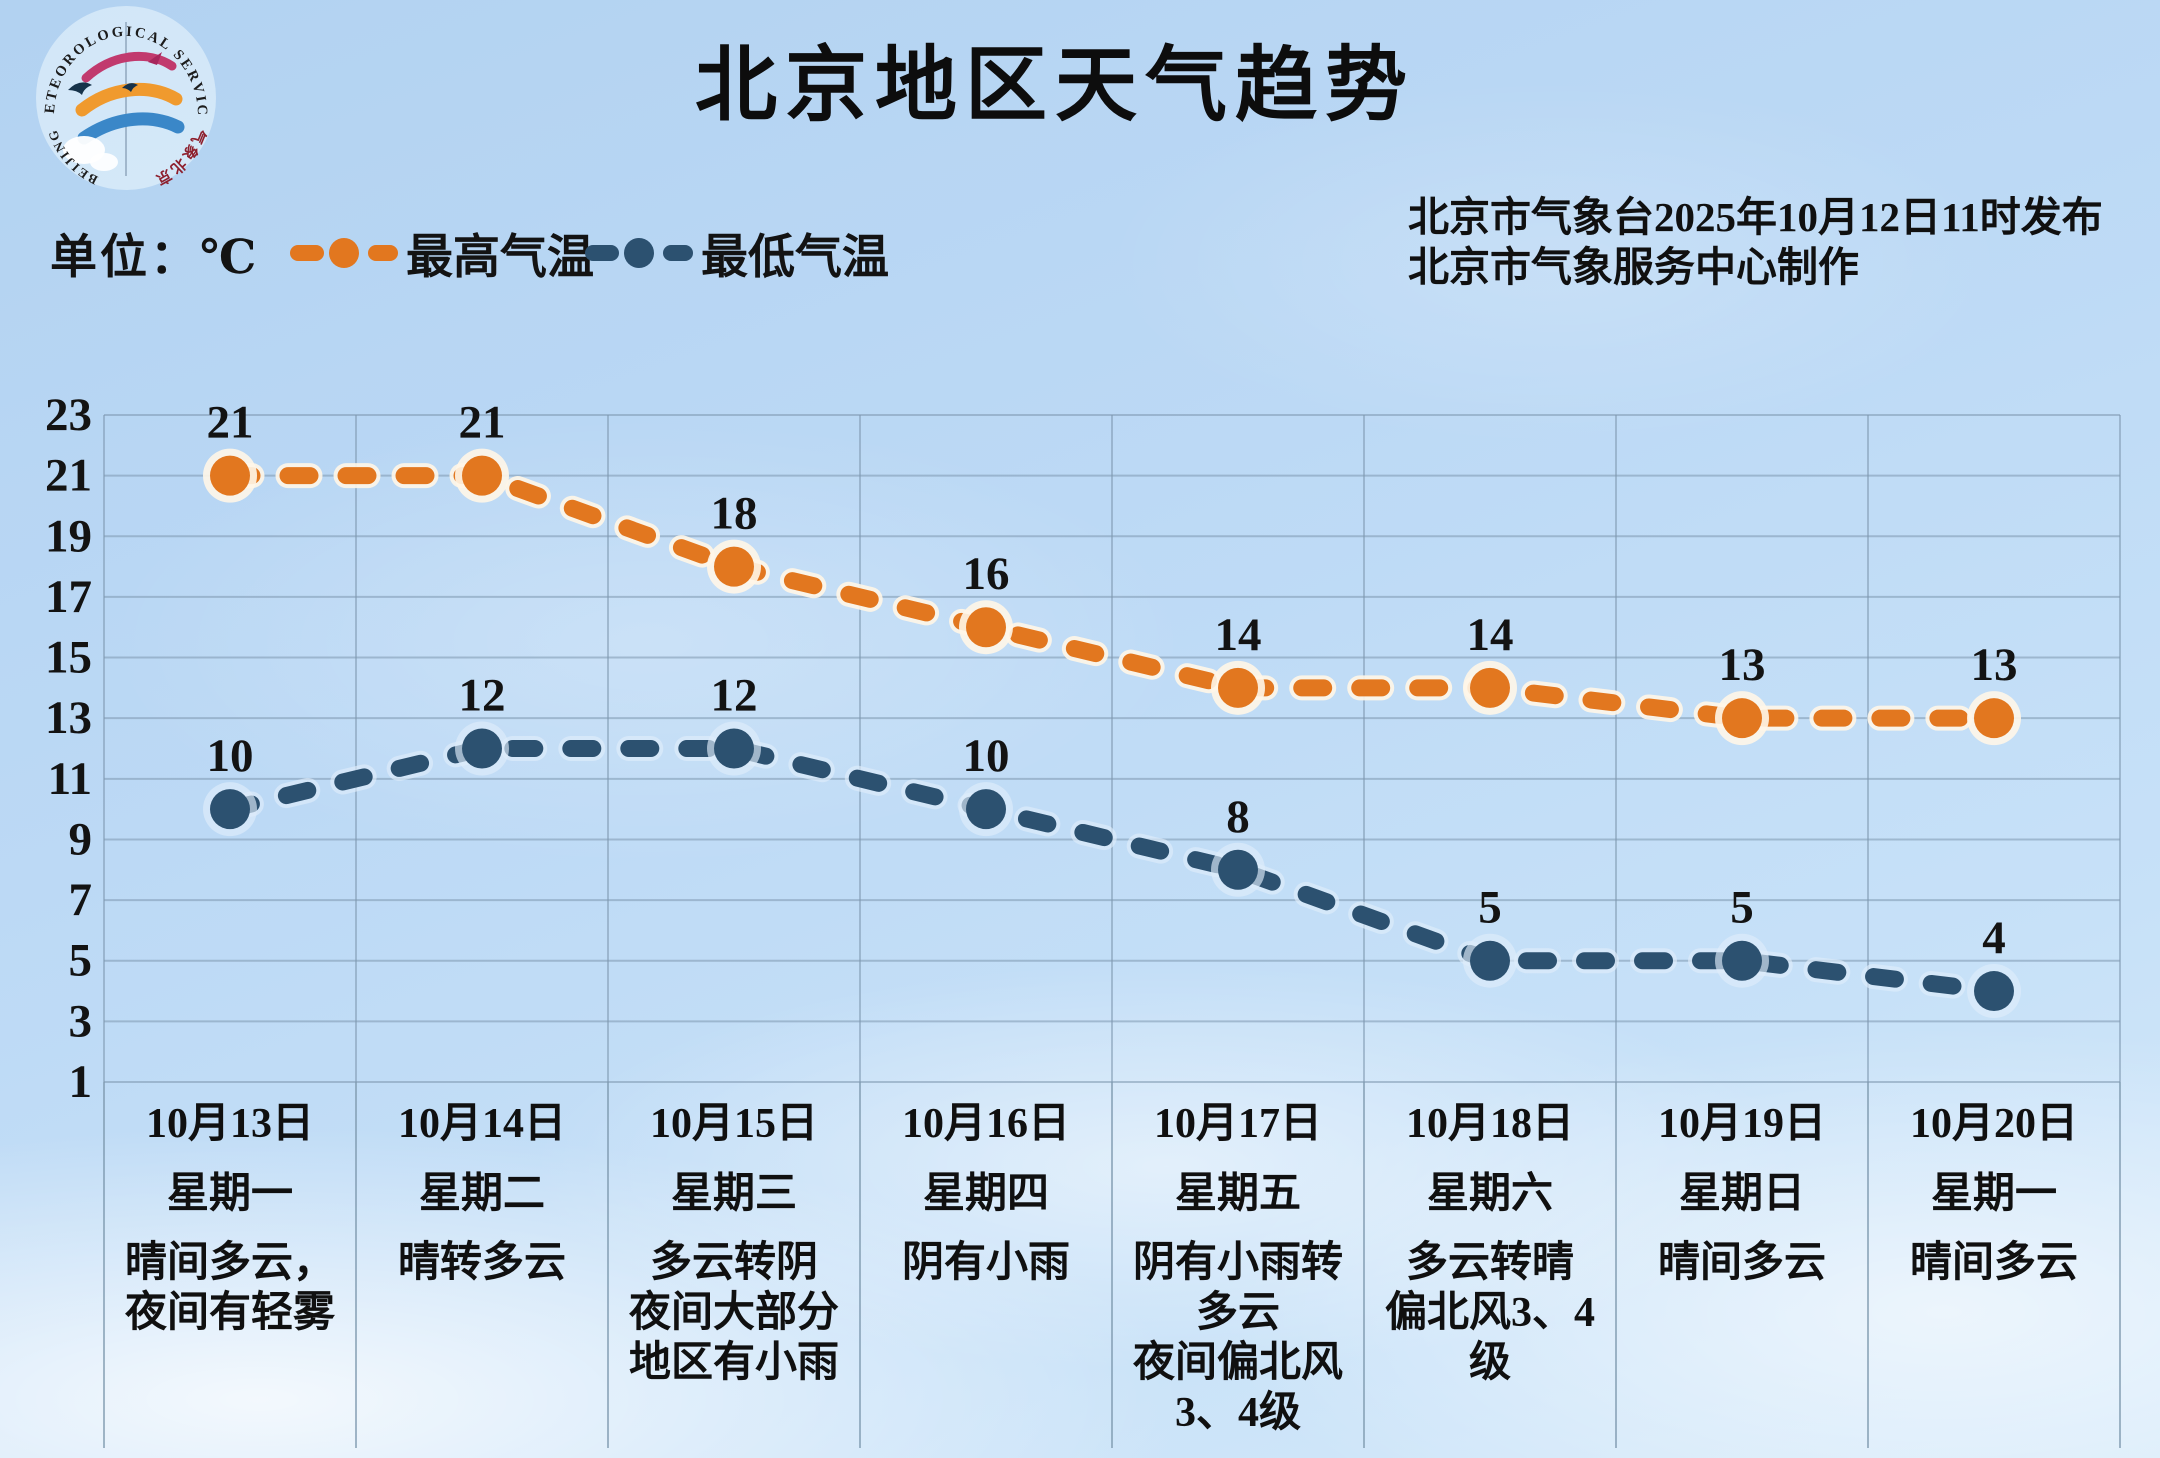 This screenshot has width=2160, height=1458. Describe the element at coordinates (481, 1124) in the screenshot. I see `day-date: 10月14日` at that location.